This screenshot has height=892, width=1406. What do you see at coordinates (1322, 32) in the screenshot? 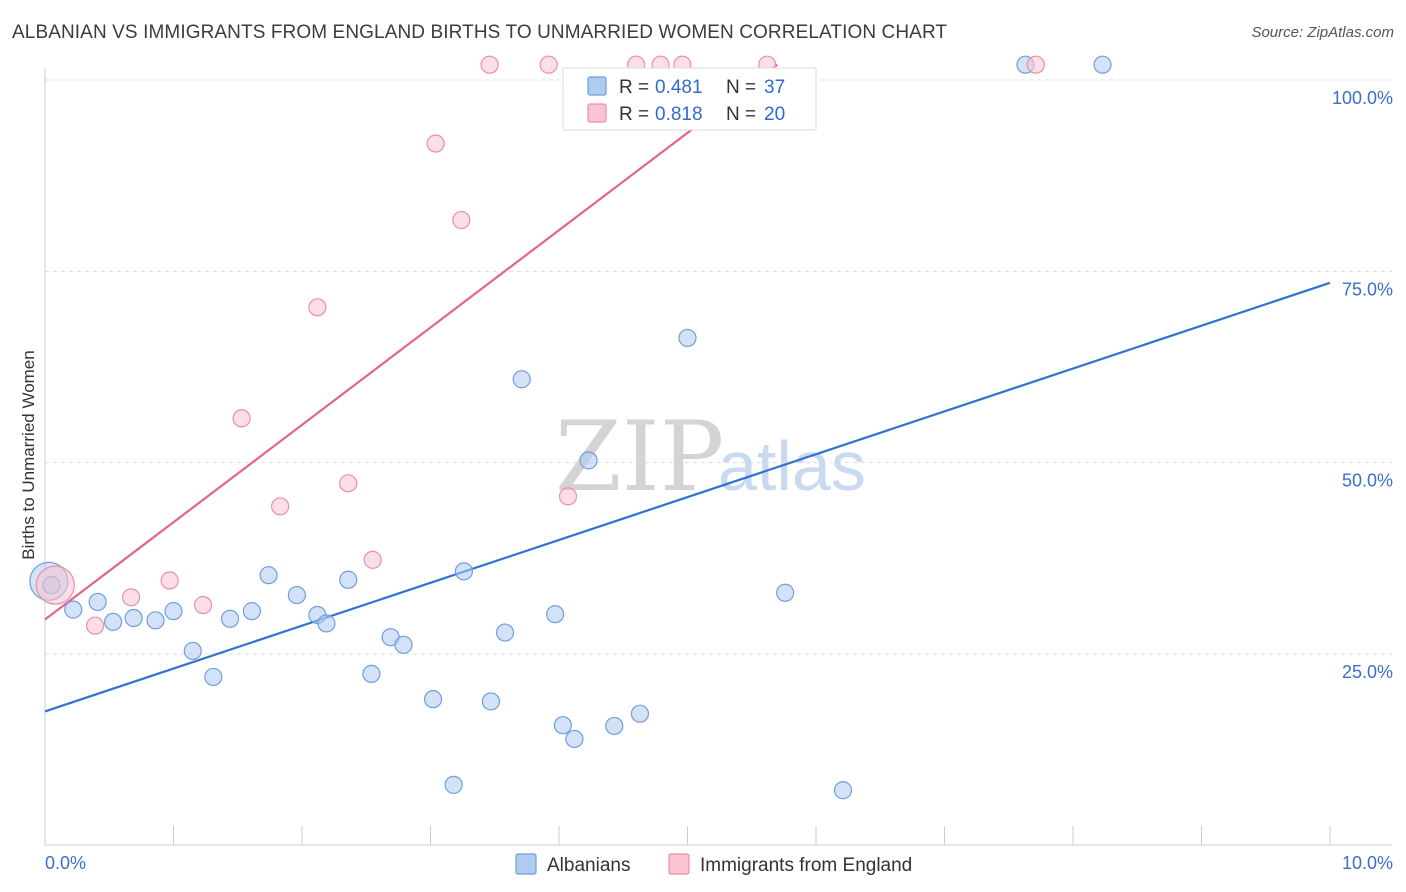
I see `source-credit: Source: ZipAtlas.com` at bounding box center [1322, 32].